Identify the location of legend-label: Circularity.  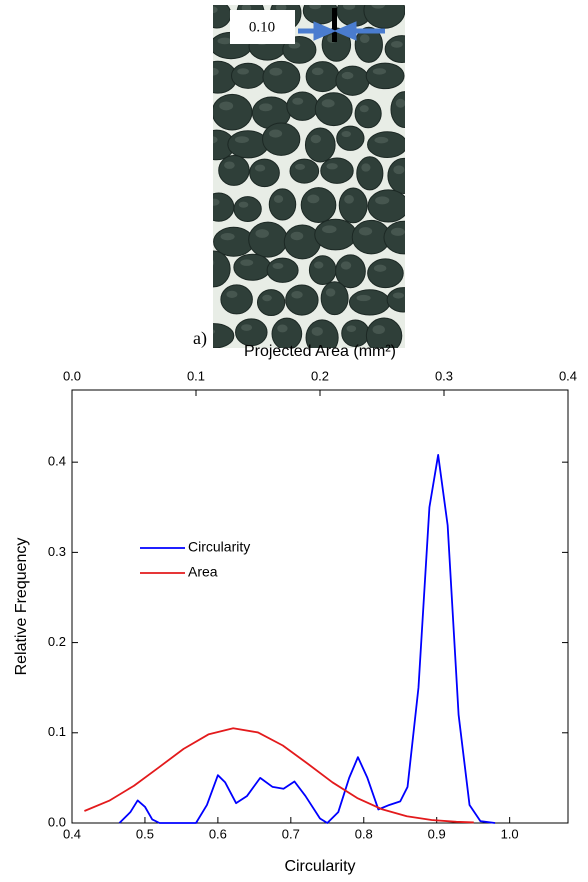
(219, 547).